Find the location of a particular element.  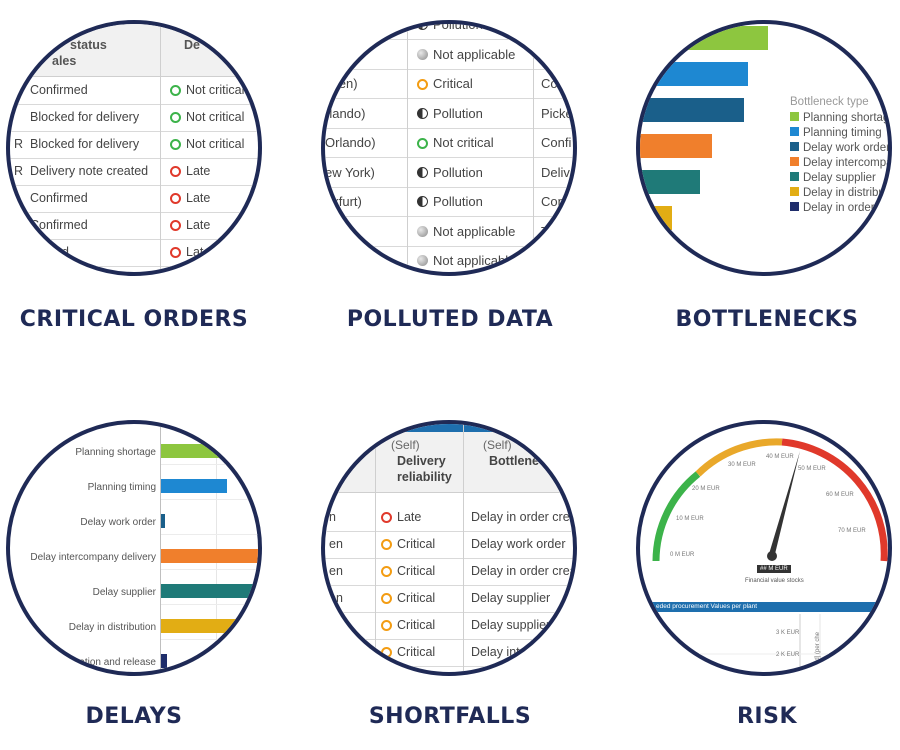

legend-item: Delay intercompa is located at coordinates (841, 163).